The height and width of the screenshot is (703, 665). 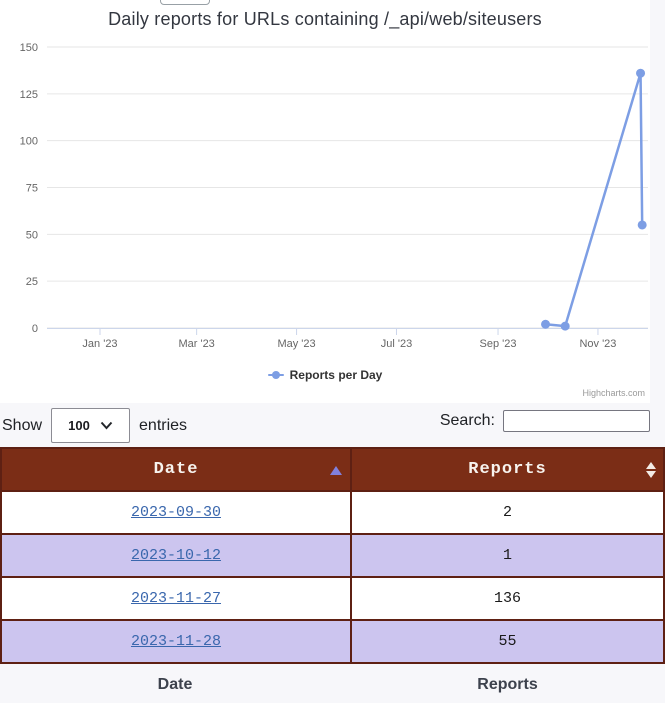 I want to click on chart-legend: Reports per Day, so click(x=325, y=375).